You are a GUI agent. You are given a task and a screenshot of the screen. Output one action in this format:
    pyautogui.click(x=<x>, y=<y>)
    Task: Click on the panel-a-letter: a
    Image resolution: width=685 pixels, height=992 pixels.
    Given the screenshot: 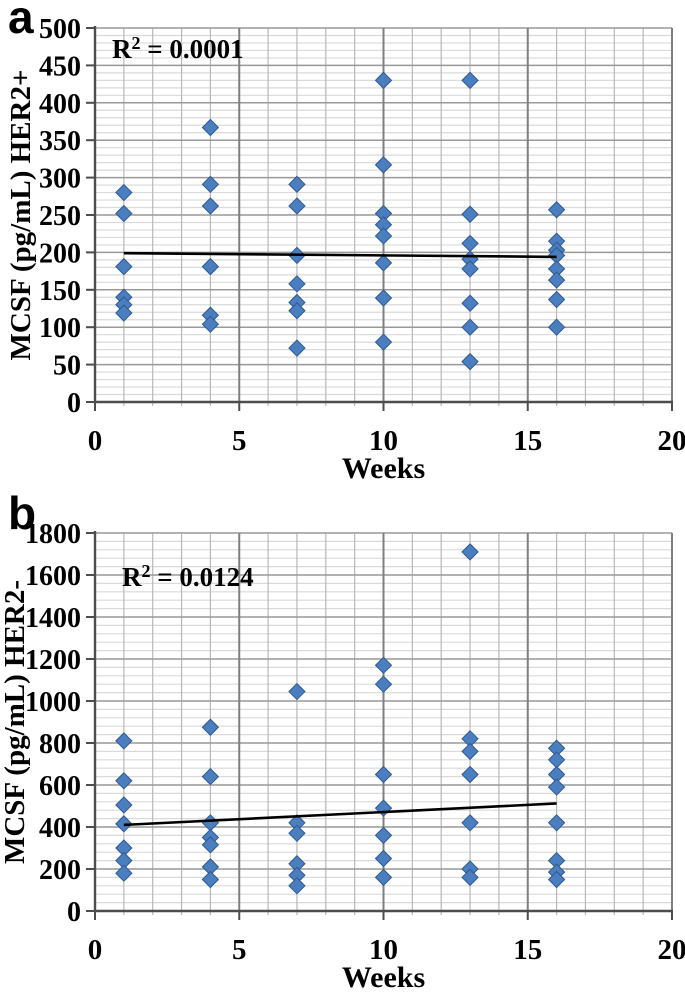 What is the action you would take?
    pyautogui.click(x=21, y=21)
    